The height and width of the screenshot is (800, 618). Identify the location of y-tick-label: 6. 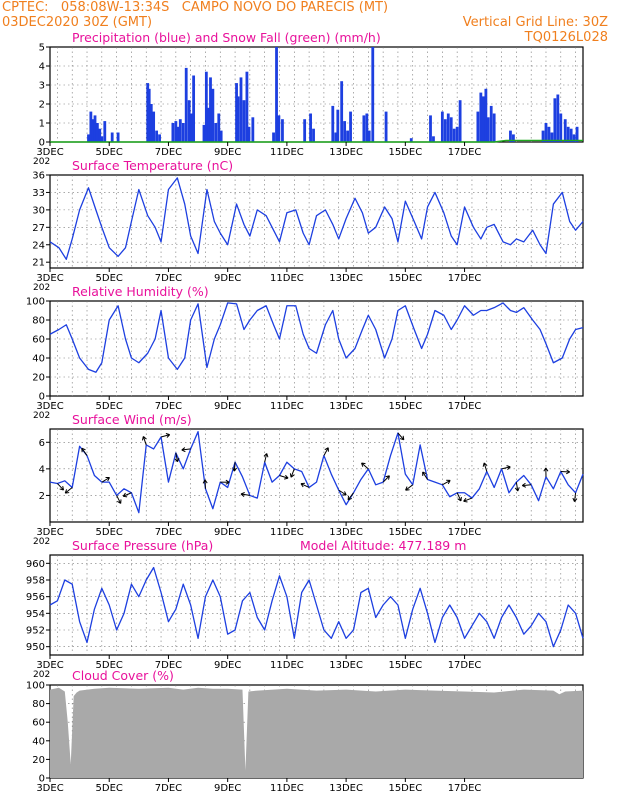
(42, 443).